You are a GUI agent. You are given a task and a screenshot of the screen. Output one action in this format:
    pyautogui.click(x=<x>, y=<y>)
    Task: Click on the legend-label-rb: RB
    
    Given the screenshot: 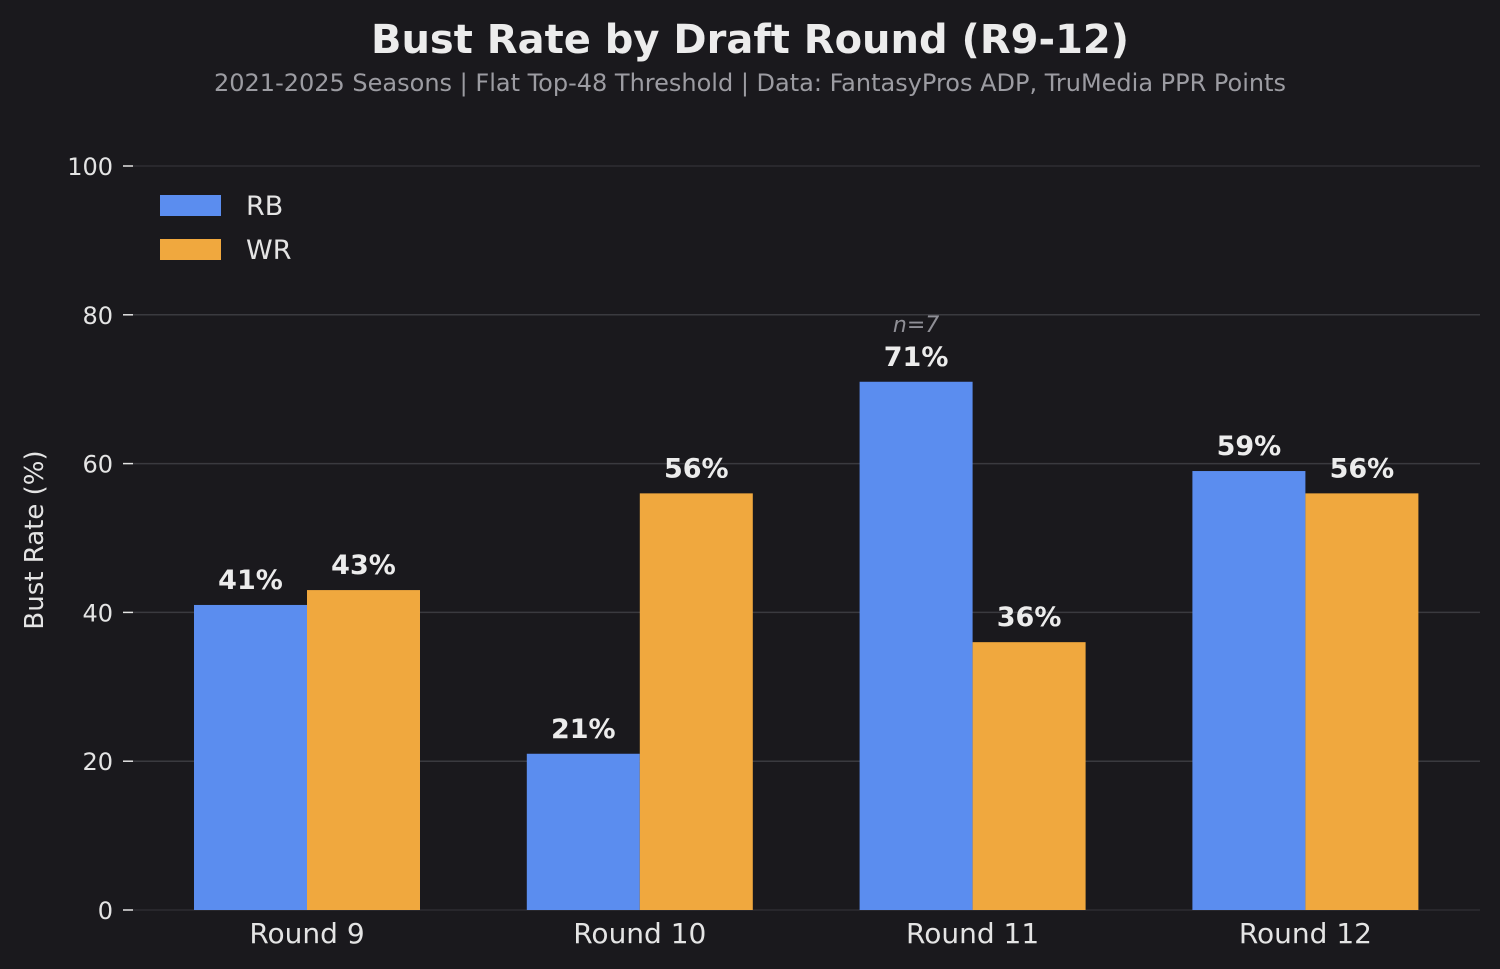 What is the action you would take?
    pyautogui.click(x=264, y=206)
    